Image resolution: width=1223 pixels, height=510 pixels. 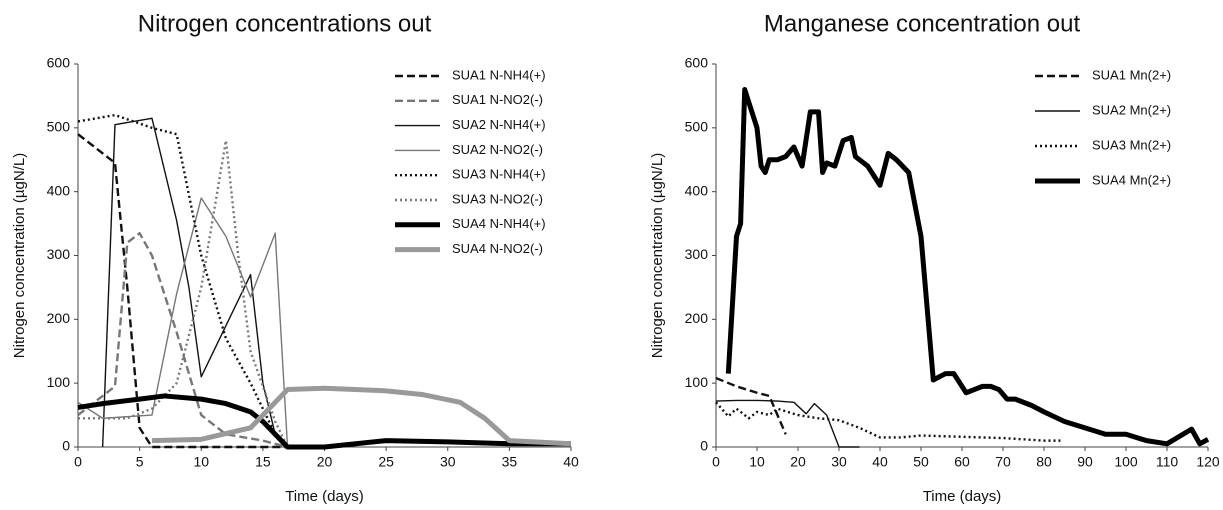 I want to click on legend-label: SUA4 Mn(2+), so click(x=1131, y=179).